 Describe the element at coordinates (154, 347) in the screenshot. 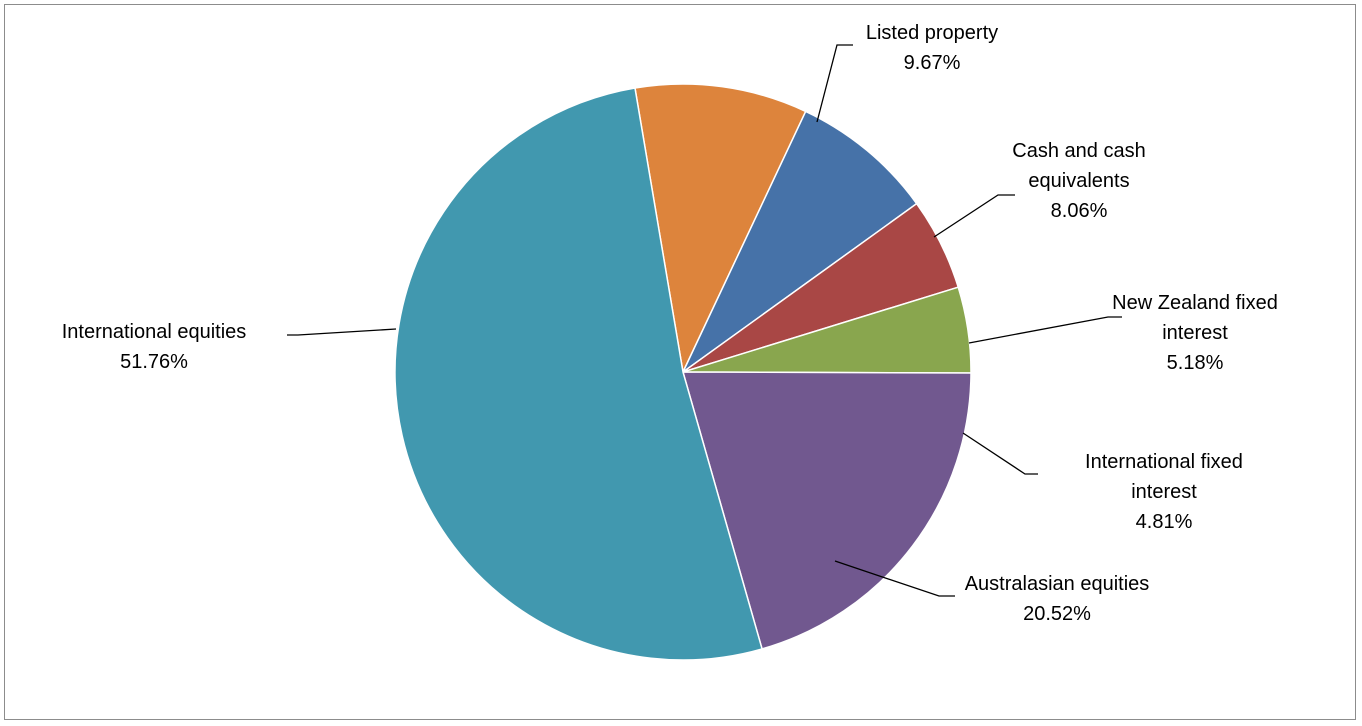

I see `slice-label: International equities 51.76%` at that location.